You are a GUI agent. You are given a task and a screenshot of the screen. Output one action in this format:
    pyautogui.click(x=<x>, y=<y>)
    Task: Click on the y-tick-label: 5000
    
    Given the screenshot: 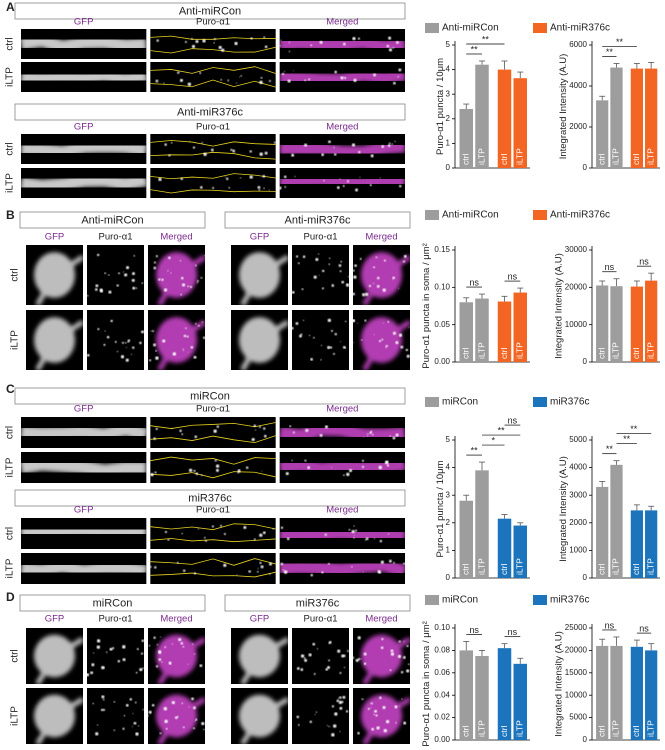 What is the action you would take?
    pyautogui.click(x=578, y=717)
    